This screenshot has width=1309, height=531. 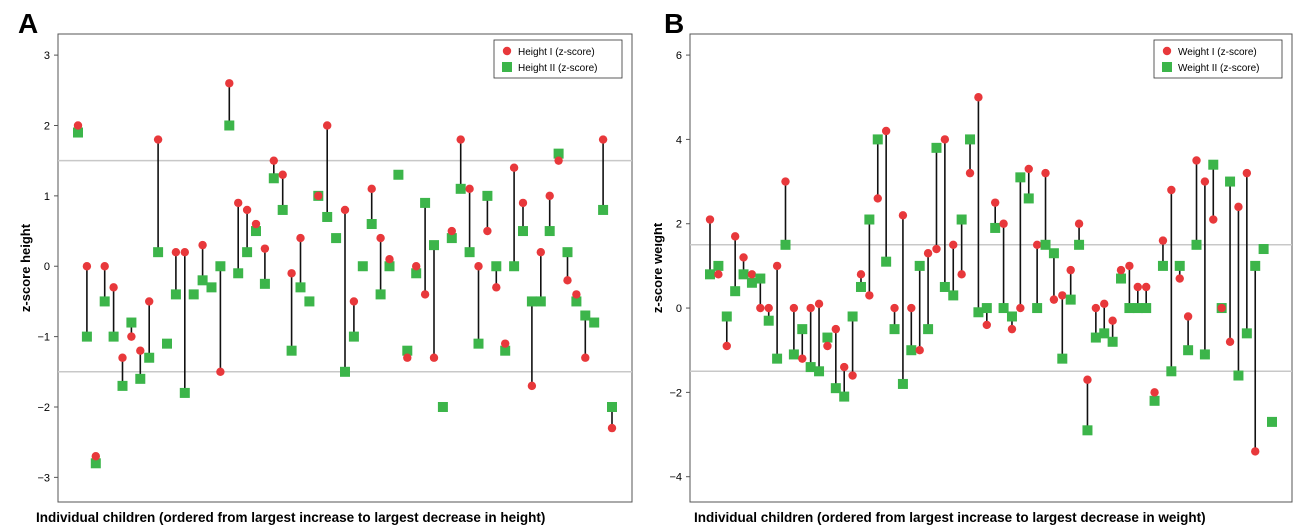 I want to click on panel-letter: A, so click(x=28, y=23).